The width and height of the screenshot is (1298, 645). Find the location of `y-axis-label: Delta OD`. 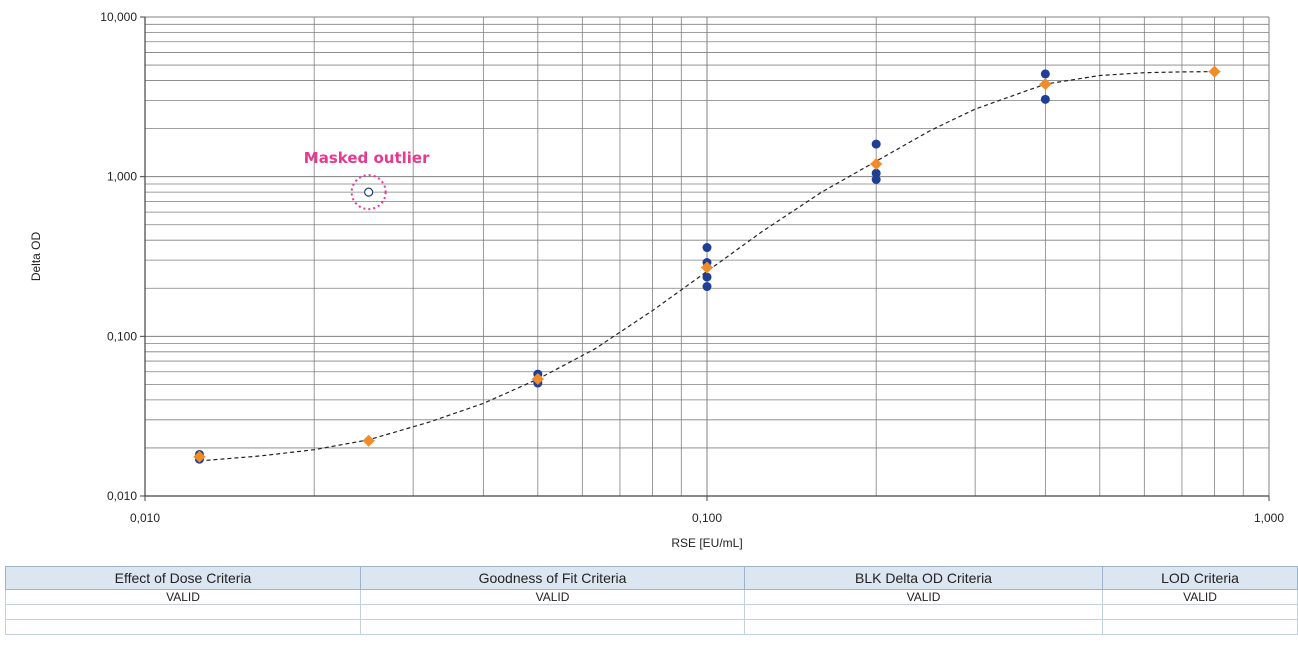

y-axis-label: Delta OD is located at coordinates (36, 256).